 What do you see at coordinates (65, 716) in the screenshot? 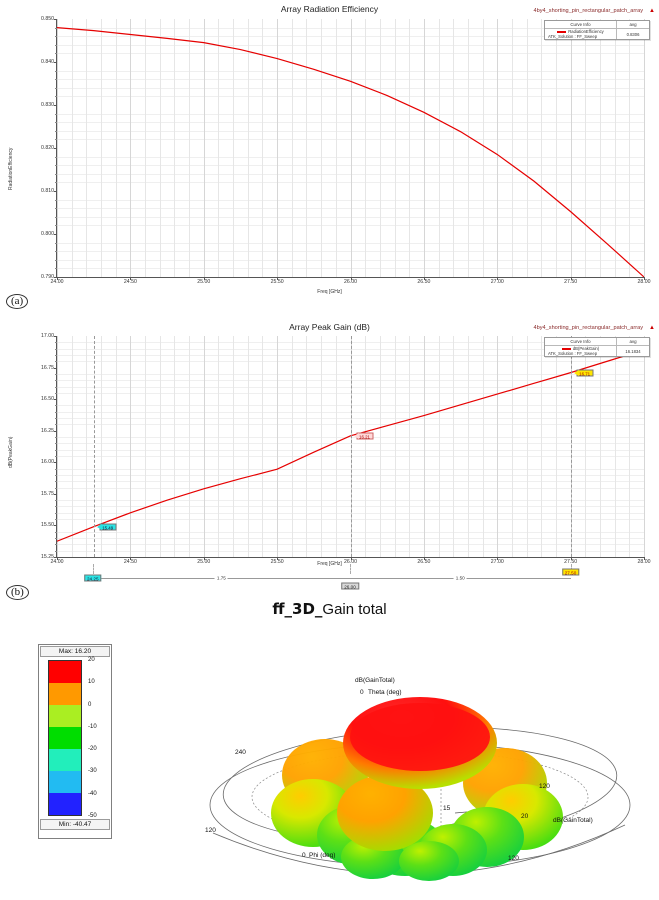
I see `colorbar-segment` at bounding box center [65, 716].